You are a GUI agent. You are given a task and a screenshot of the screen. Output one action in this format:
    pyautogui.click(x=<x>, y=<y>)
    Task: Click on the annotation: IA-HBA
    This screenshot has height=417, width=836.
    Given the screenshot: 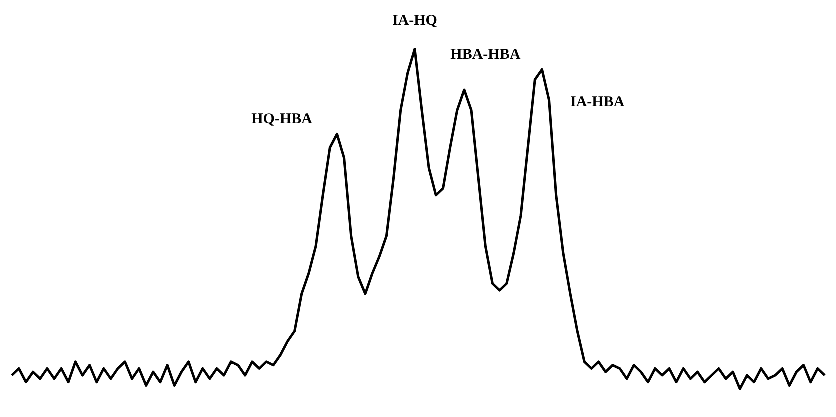 What is the action you would take?
    pyautogui.click(x=597, y=102)
    